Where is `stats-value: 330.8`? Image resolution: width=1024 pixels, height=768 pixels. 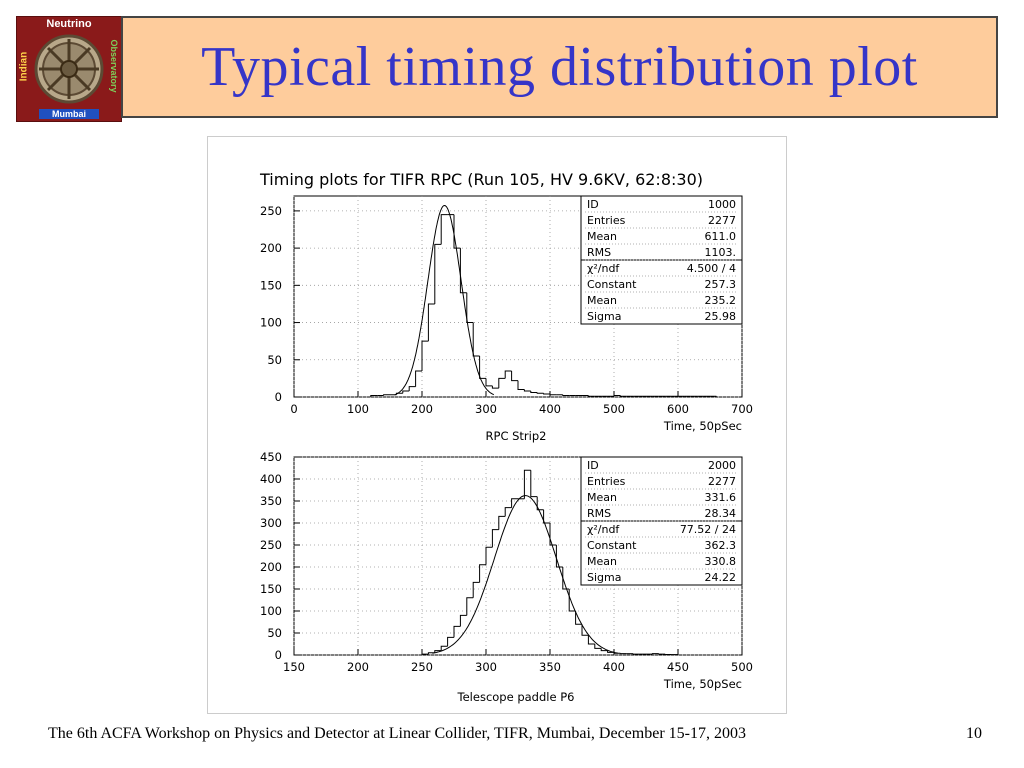 stats-value: 330.8 is located at coordinates (721, 561).